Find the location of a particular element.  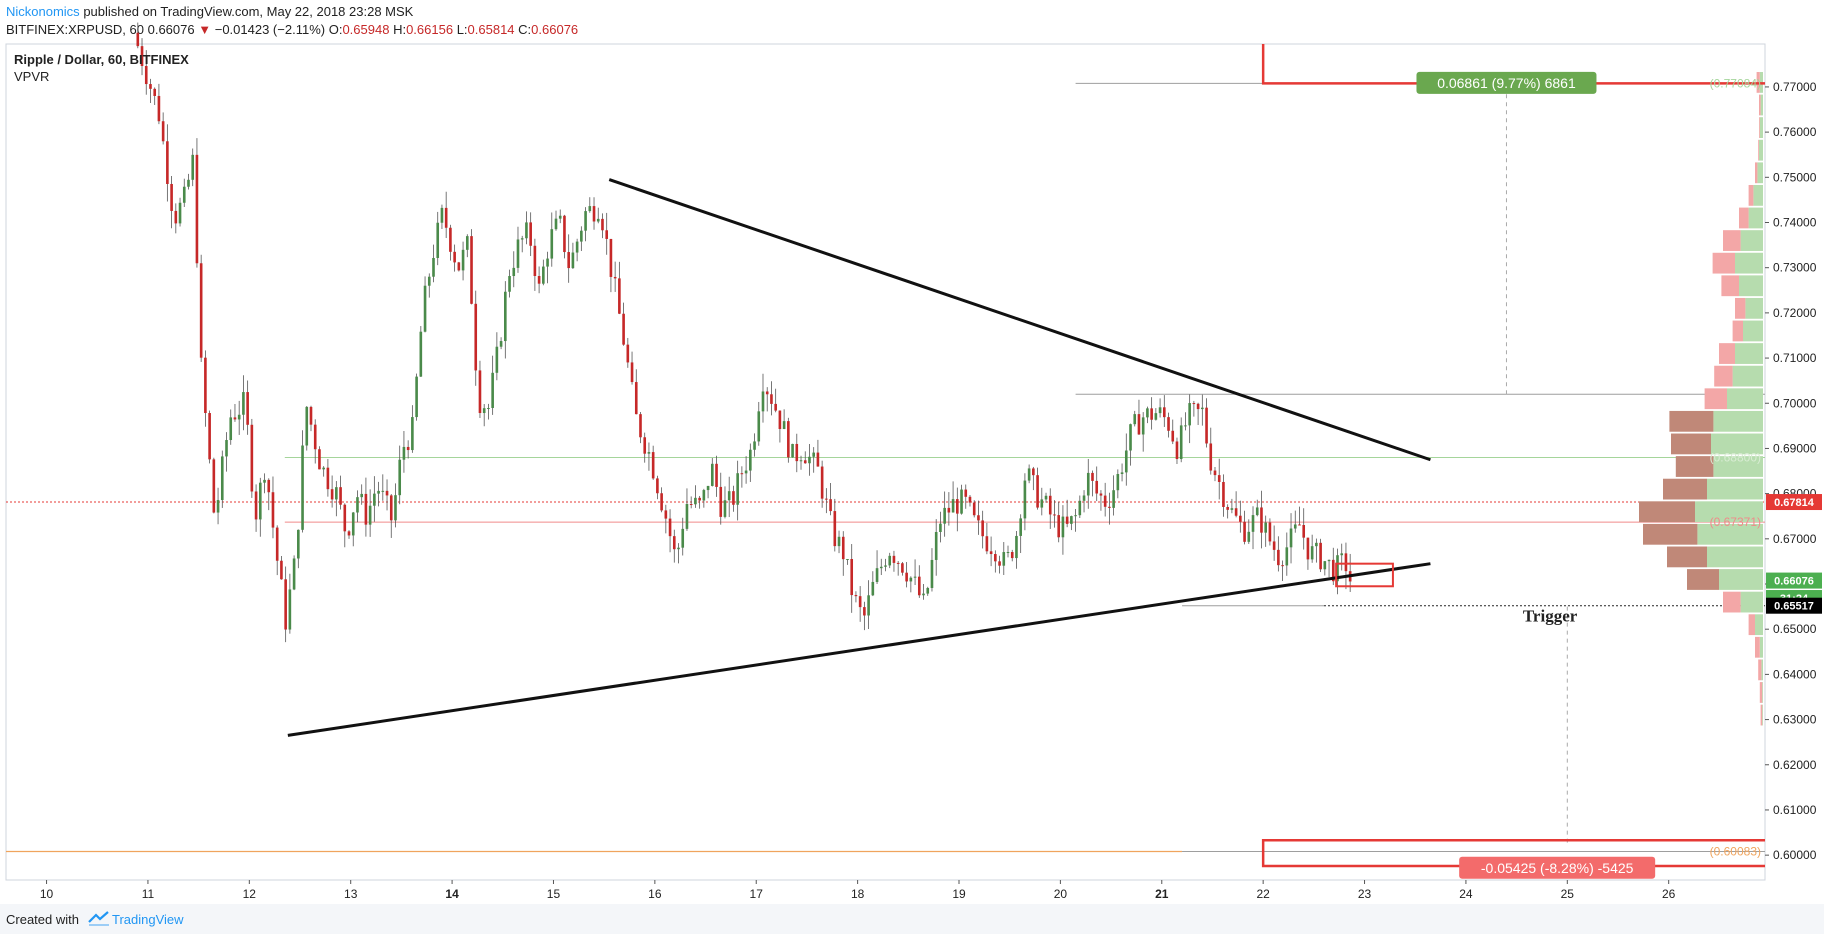

y-tick-label: 0.61000 is located at coordinates (1795, 810).